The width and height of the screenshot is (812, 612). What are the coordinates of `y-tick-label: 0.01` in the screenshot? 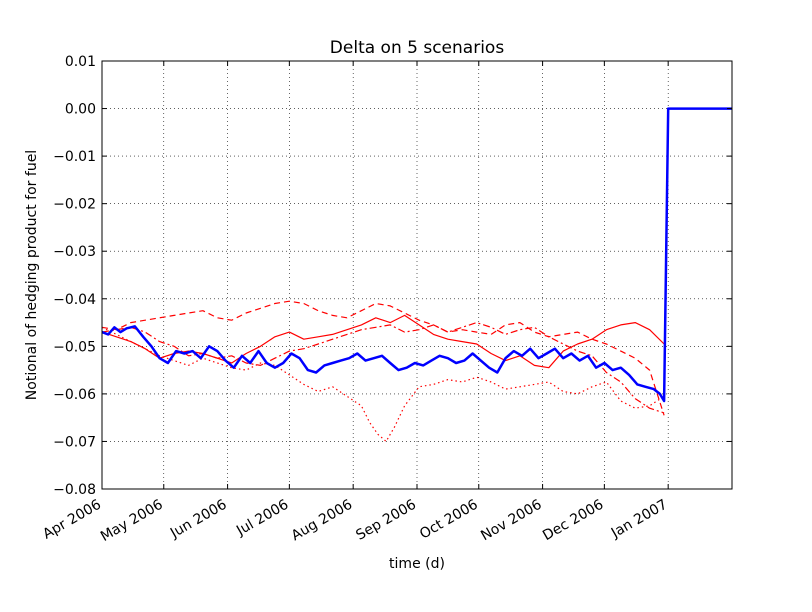 It's located at (80, 62).